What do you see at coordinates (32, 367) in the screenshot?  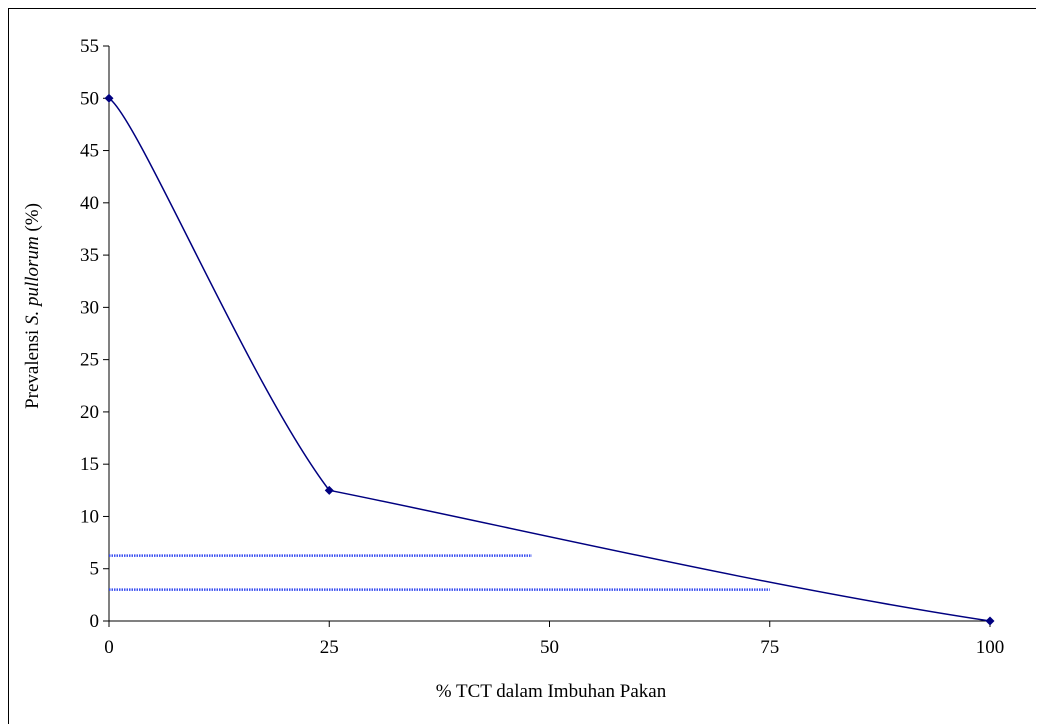 I see `y-axis-title-prefix: Prevalensi` at bounding box center [32, 367].